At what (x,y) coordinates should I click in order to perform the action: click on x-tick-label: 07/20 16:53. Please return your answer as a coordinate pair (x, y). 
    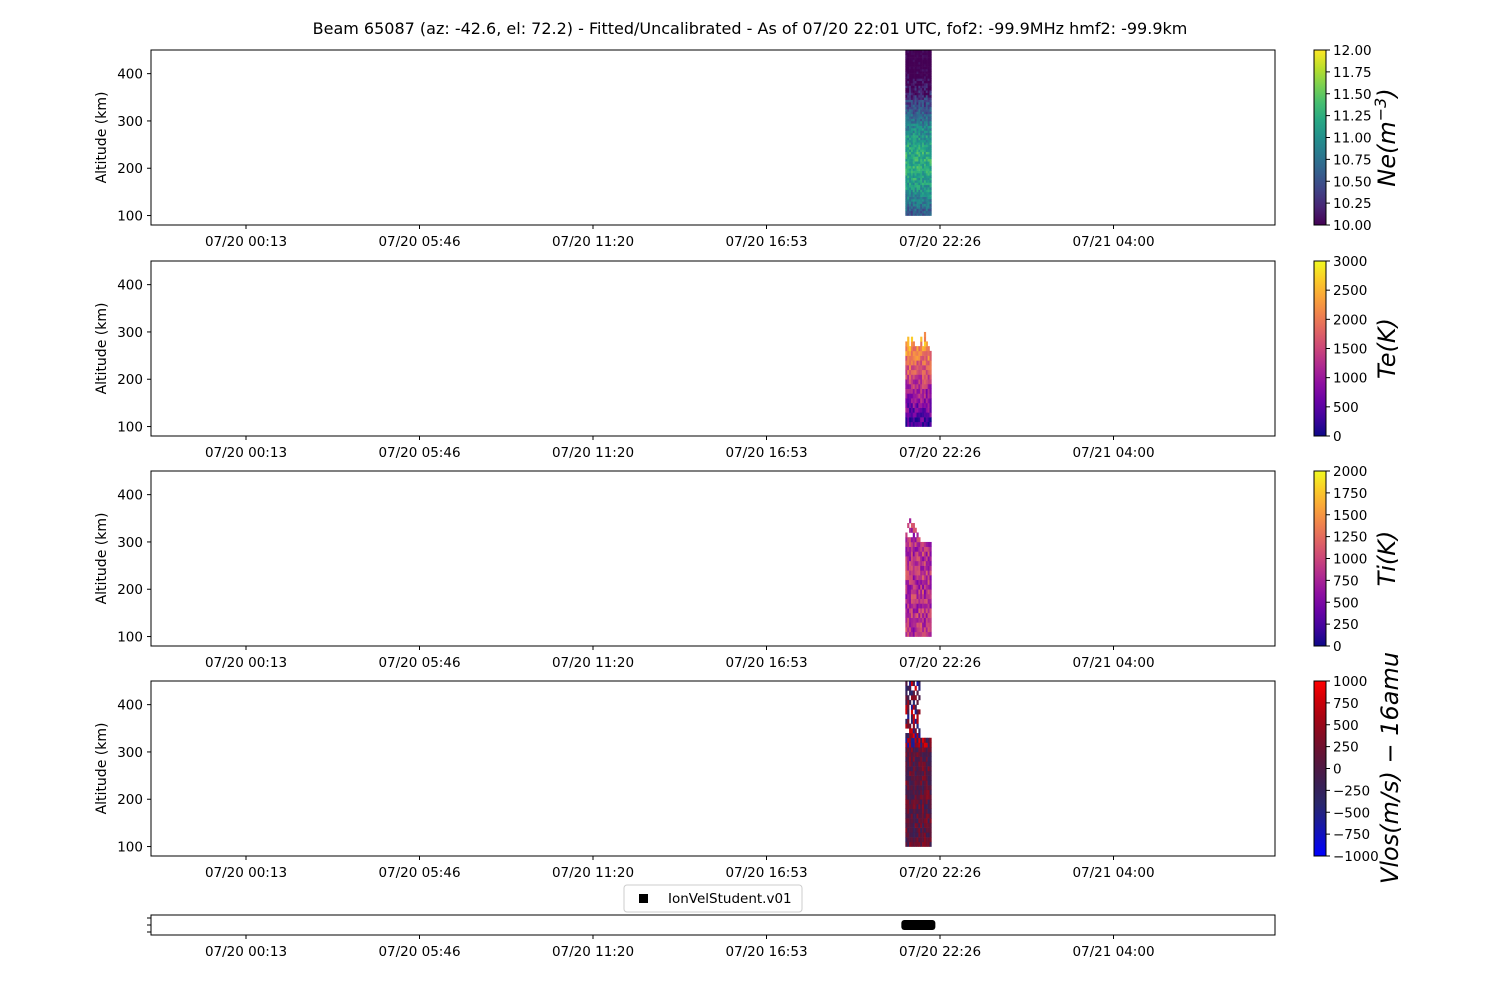
    Looking at the image, I should click on (766, 663).